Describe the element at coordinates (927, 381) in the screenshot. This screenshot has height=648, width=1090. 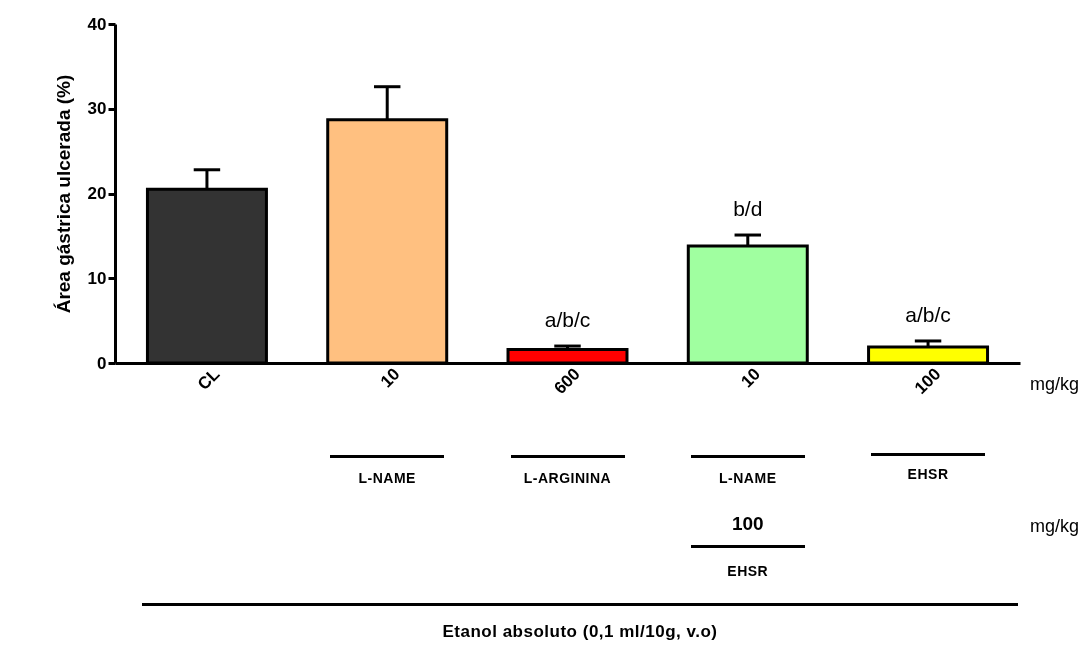
I see `x-tick-label: 100` at that location.